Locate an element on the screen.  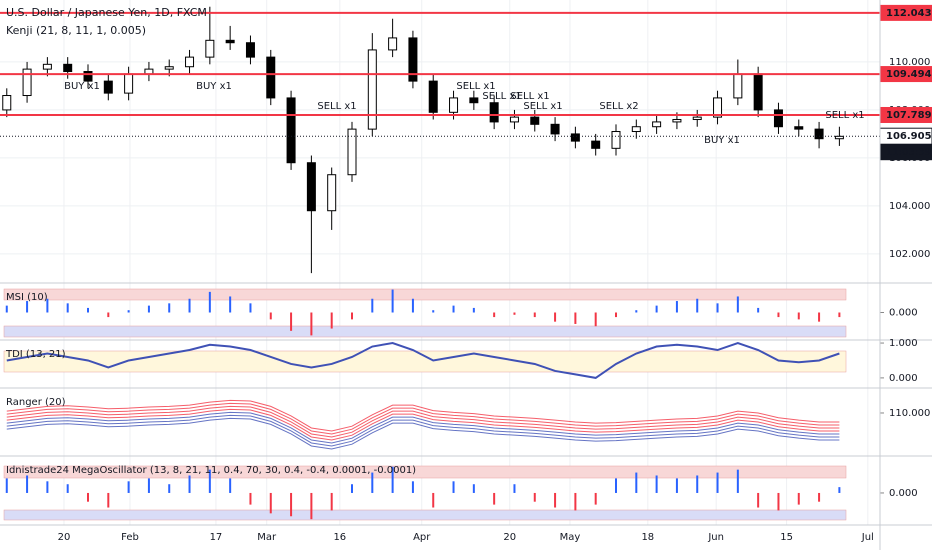
x-tick-label: Jun is located at coordinates (715, 537).